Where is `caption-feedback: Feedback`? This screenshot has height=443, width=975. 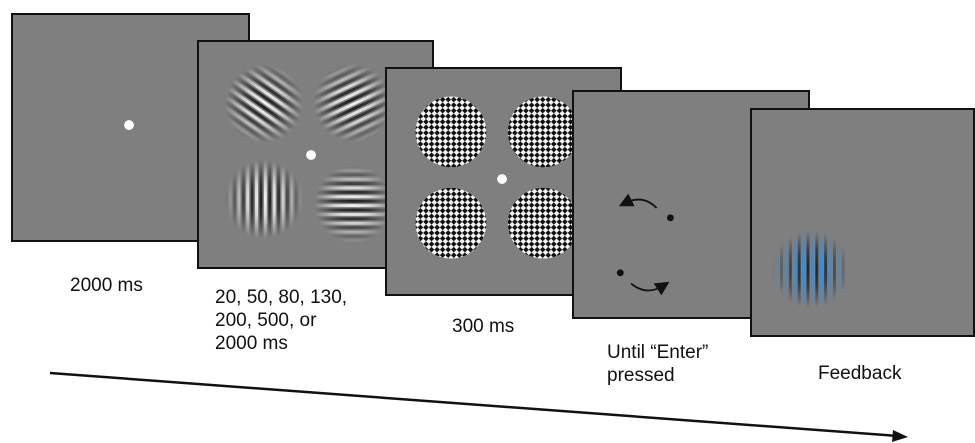 caption-feedback: Feedback is located at coordinates (859, 373).